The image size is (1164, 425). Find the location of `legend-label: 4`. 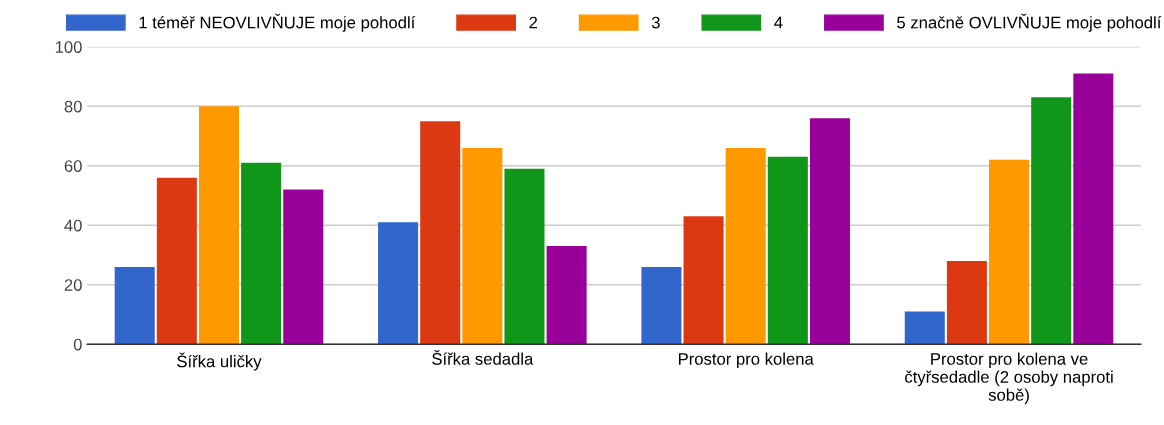

legend-label: 4 is located at coordinates (778, 22).